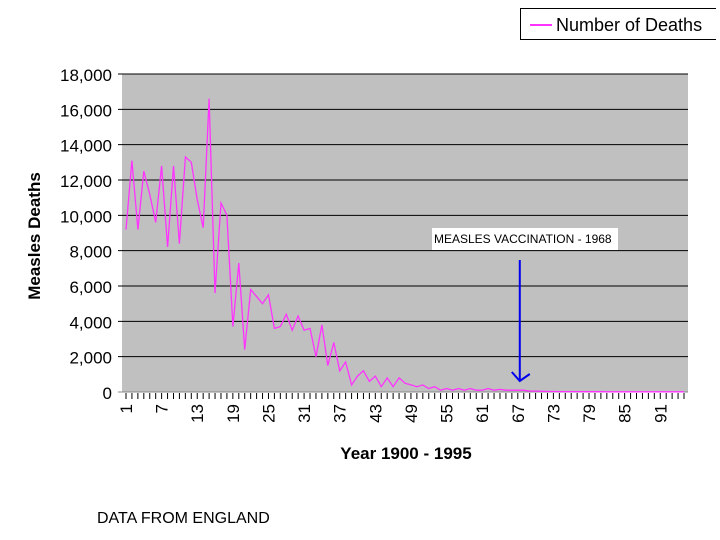 The width and height of the screenshot is (720, 540). I want to click on vaccination-annotation-text: MEASLES VACCINATION - 1968, so click(523, 239).